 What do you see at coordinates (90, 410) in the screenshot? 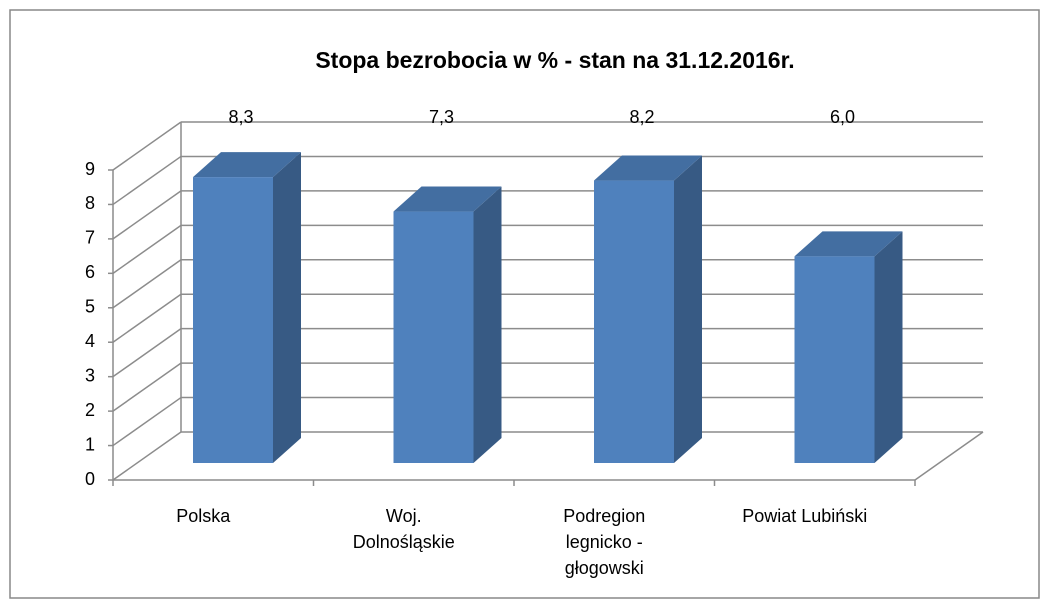
I see `y-tick-label: 2` at bounding box center [90, 410].